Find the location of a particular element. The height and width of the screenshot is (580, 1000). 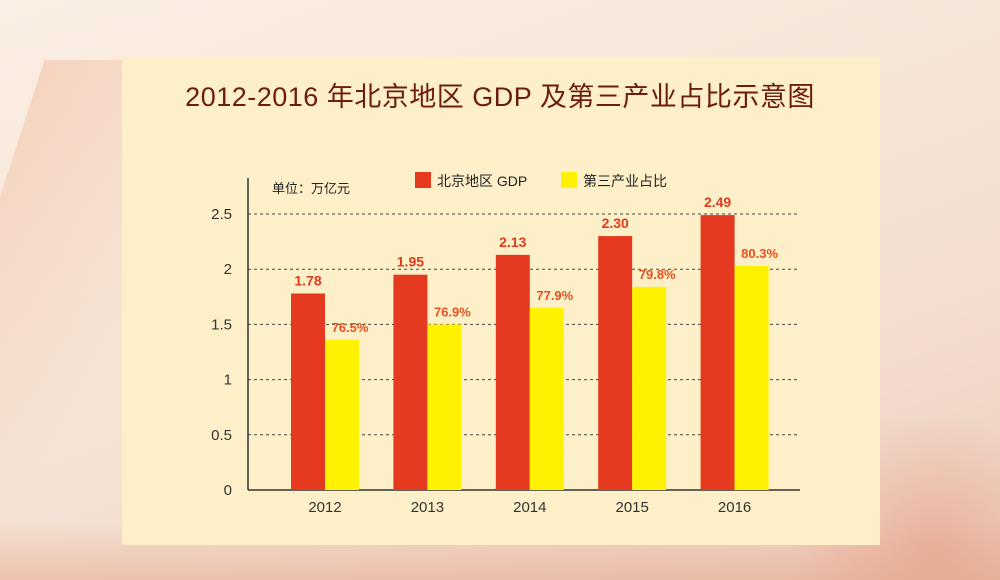

legend-swatch-tertiary is located at coordinates (569, 180).